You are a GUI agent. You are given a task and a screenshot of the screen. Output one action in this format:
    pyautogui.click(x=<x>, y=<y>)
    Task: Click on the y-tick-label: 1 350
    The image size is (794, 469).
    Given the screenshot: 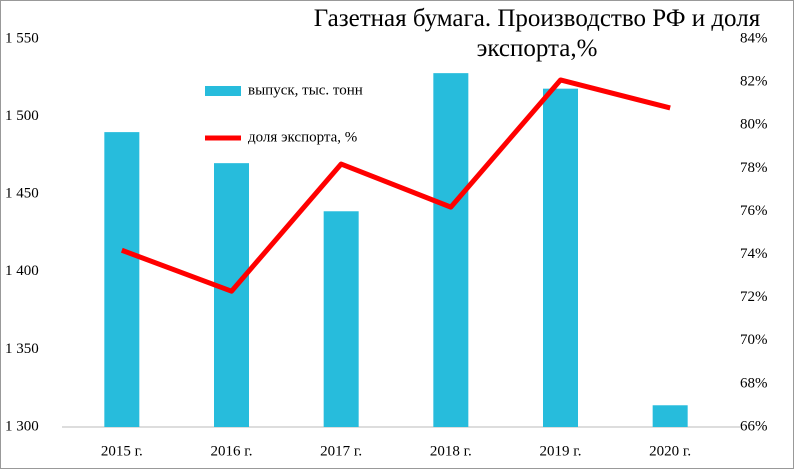 What is the action you would take?
    pyautogui.click(x=22, y=349)
    